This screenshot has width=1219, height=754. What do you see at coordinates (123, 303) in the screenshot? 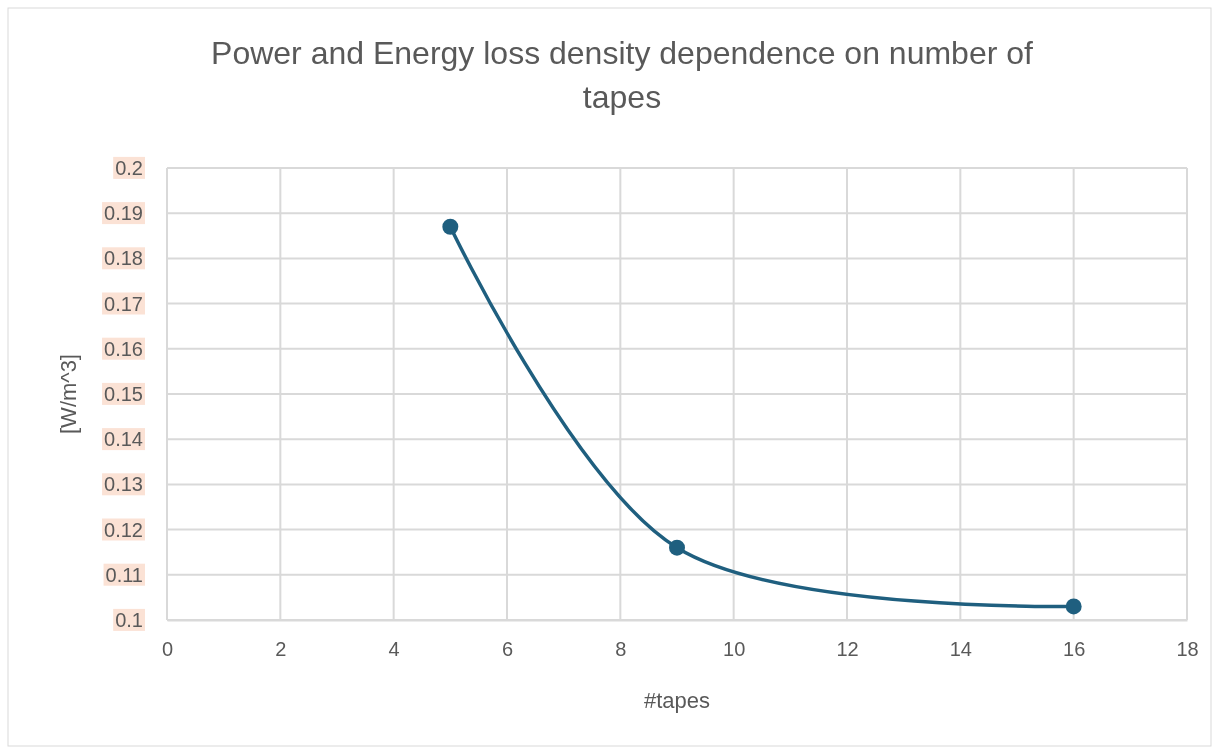
I see `y-tick-label: 0.17` at bounding box center [123, 303].